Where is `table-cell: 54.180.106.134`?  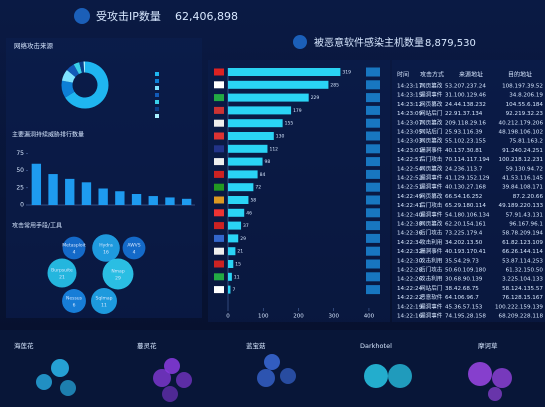 table-cell: 54.180.106.134 is located at coordinates (467, 215).